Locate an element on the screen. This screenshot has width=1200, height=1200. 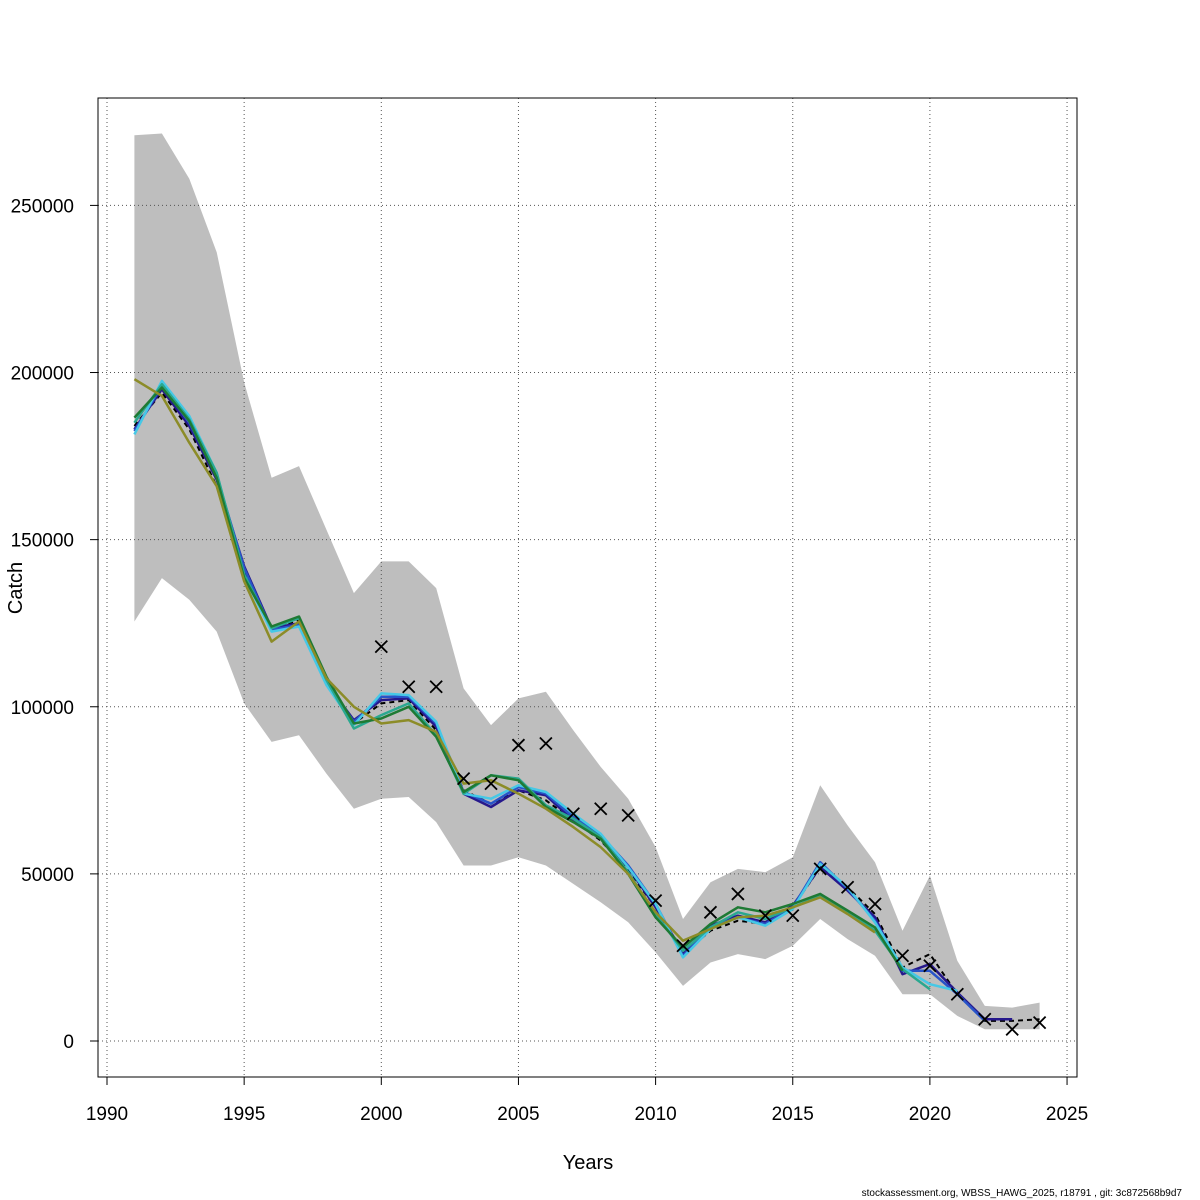
y-tick-label: 250000 is located at coordinates (42, 206).